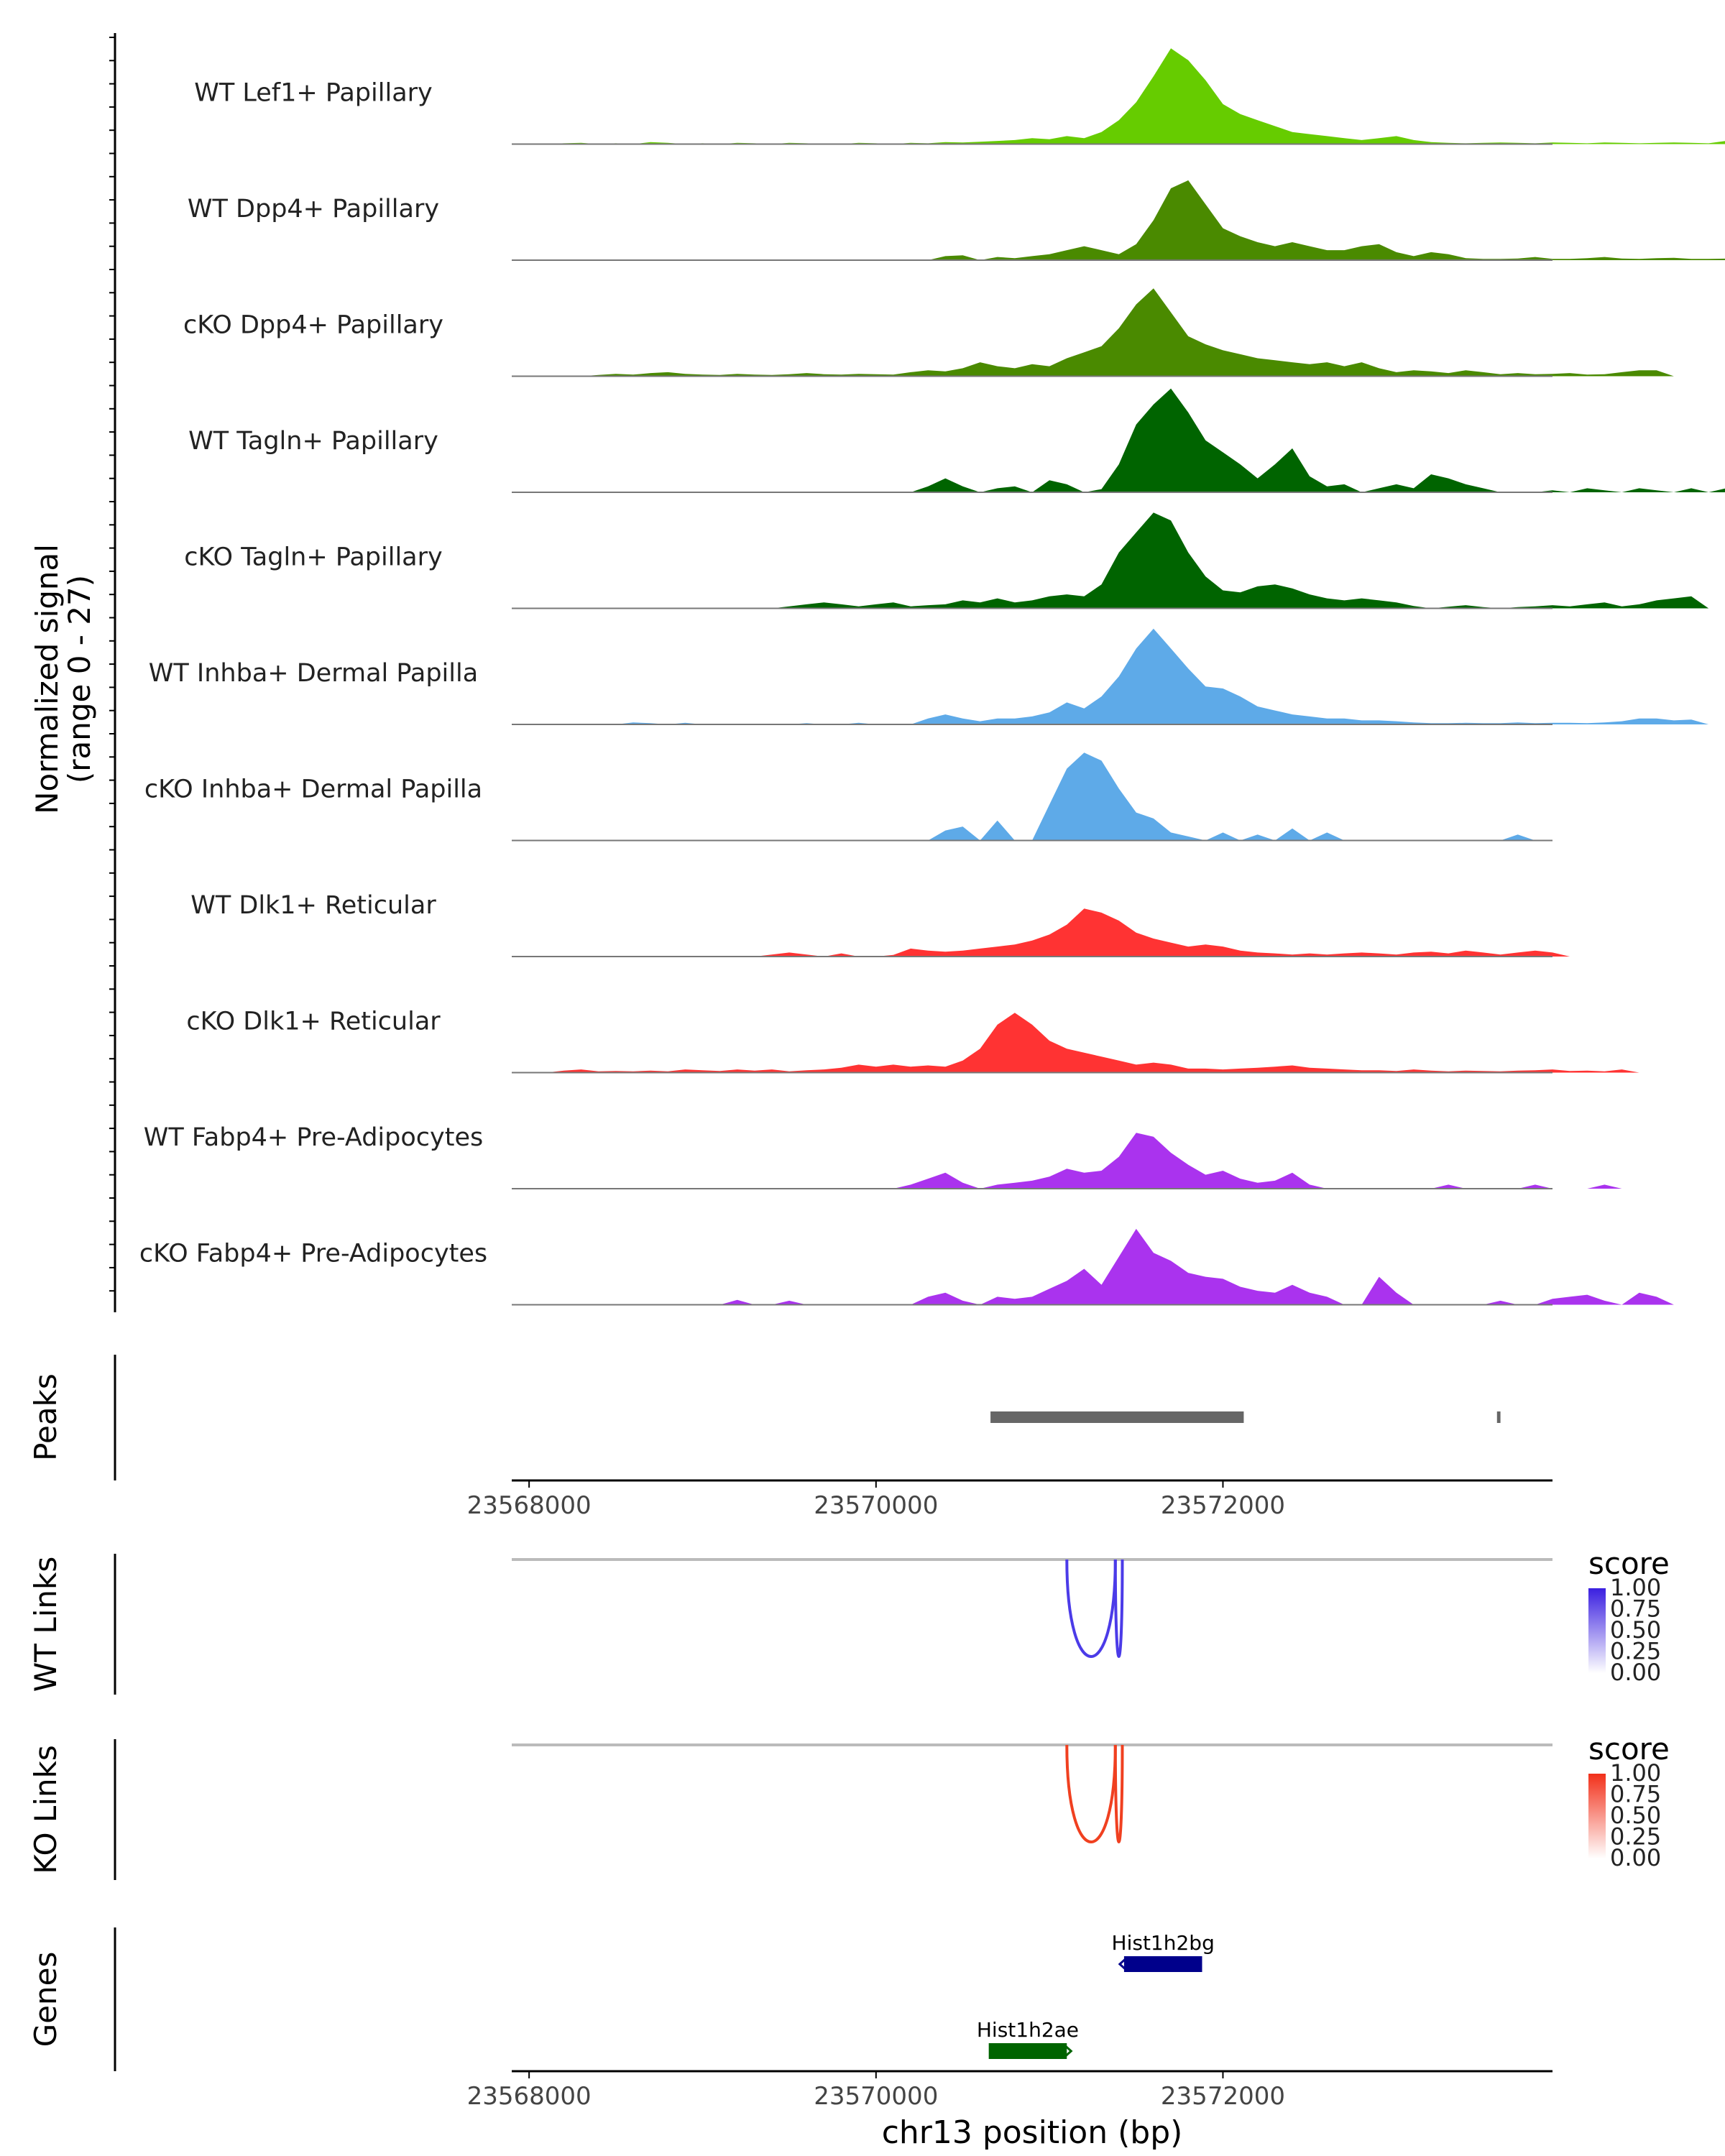  What do you see at coordinates (790, 1437) in the screenshot?
I see `peaks-panel: Peaks 23568000 23570000 23572000` at bounding box center [790, 1437].